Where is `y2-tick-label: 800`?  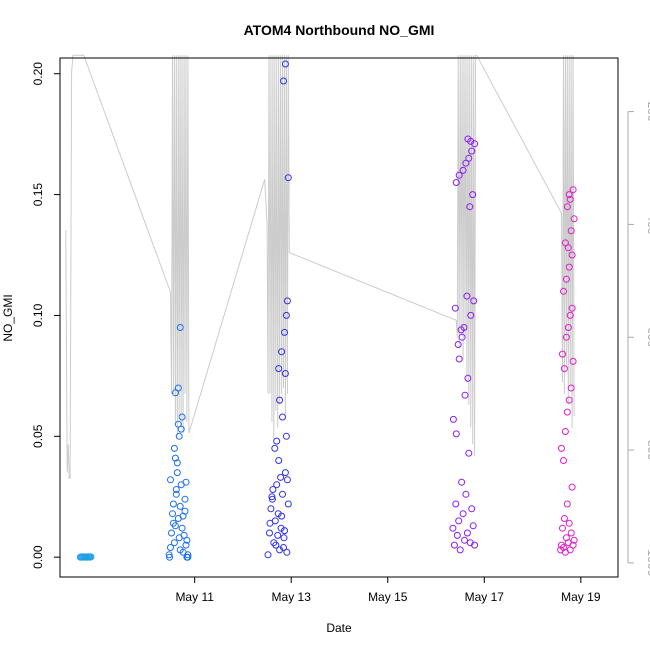 y2-tick-label: 800 is located at coordinates (647, 450).